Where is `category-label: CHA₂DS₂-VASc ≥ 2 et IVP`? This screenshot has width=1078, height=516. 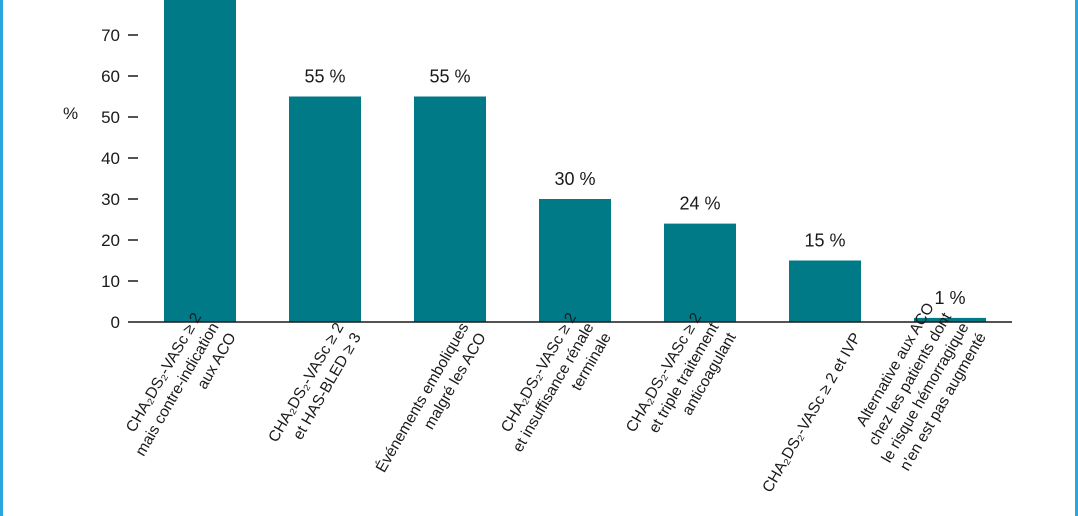
category-label: CHA₂DS₂-VASc ≥ 2 et IVP is located at coordinates (811, 413).